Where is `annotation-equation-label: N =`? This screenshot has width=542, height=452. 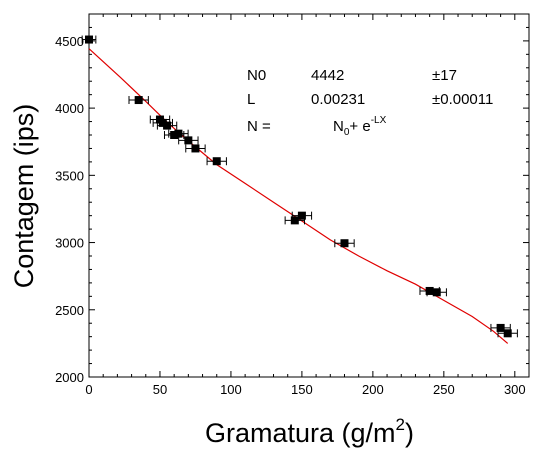 annotation-equation-label: N = is located at coordinates (259, 126).